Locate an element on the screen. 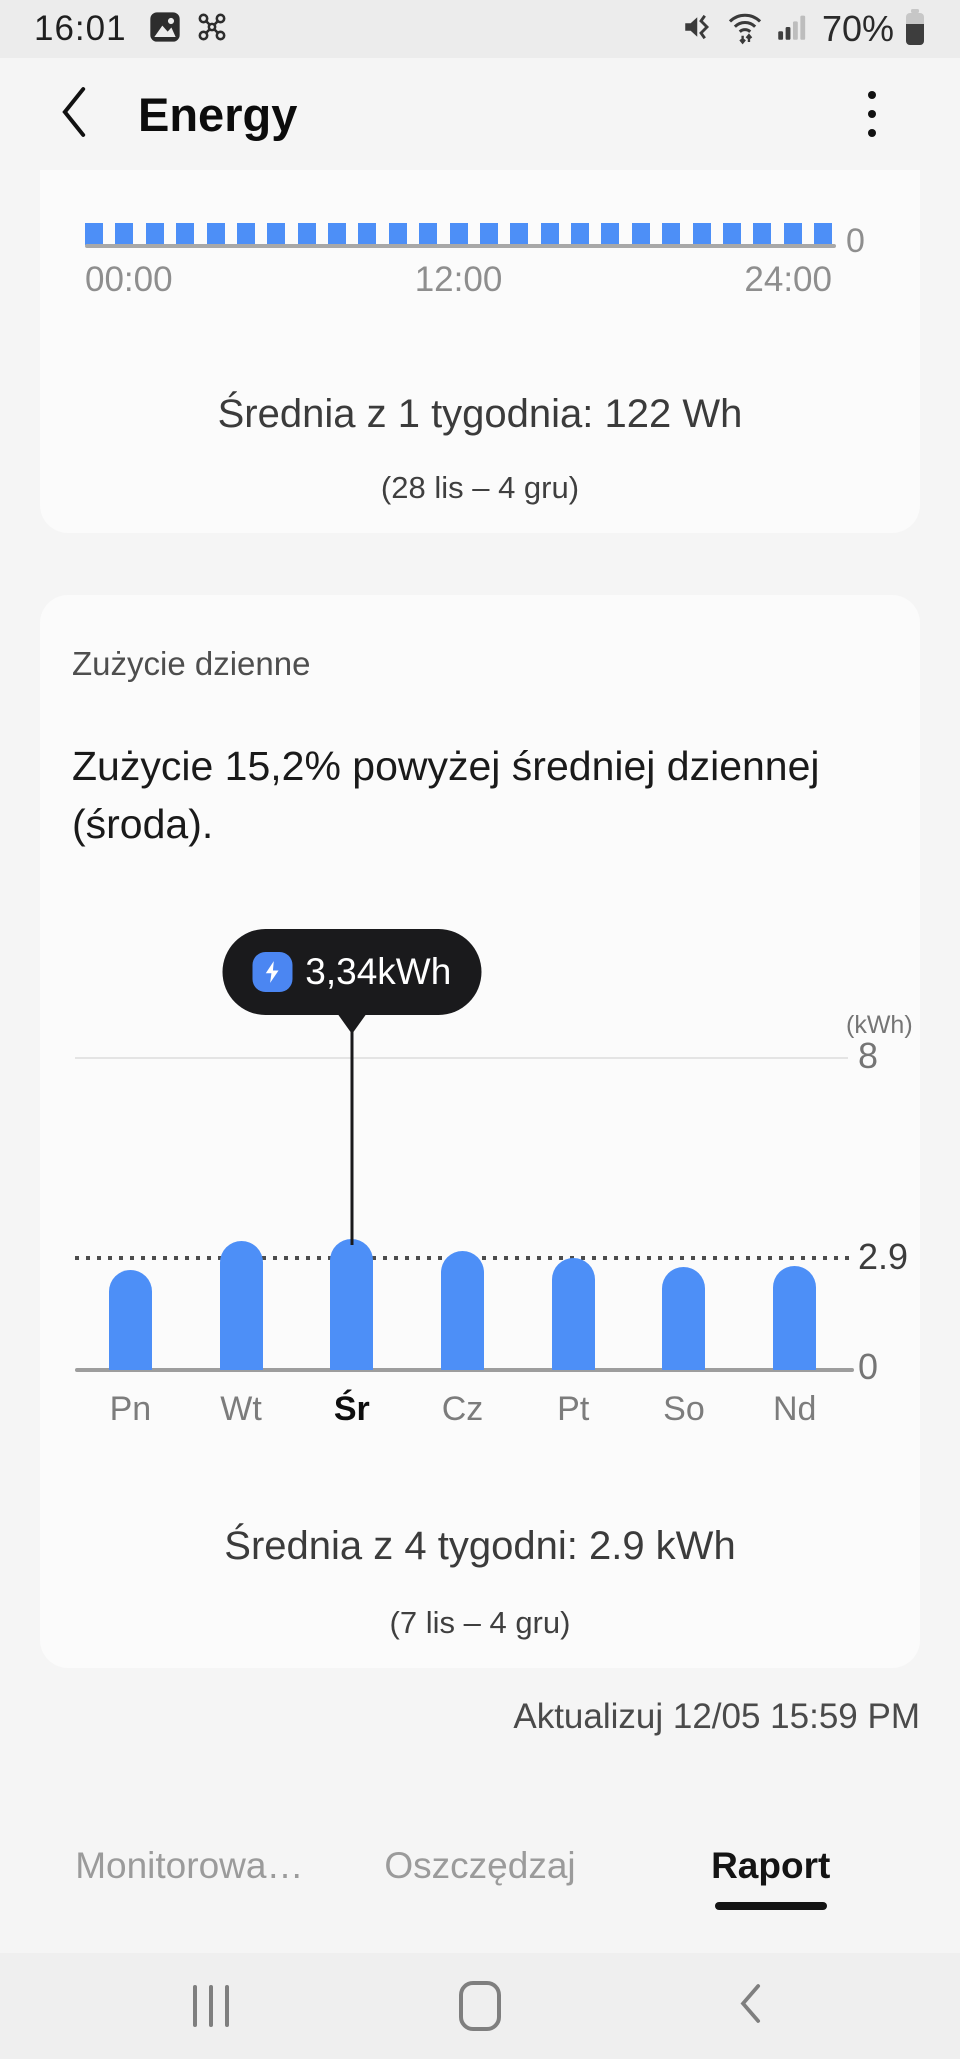 This screenshot has width=960, height=2059. battery-icon is located at coordinates (915, 29).